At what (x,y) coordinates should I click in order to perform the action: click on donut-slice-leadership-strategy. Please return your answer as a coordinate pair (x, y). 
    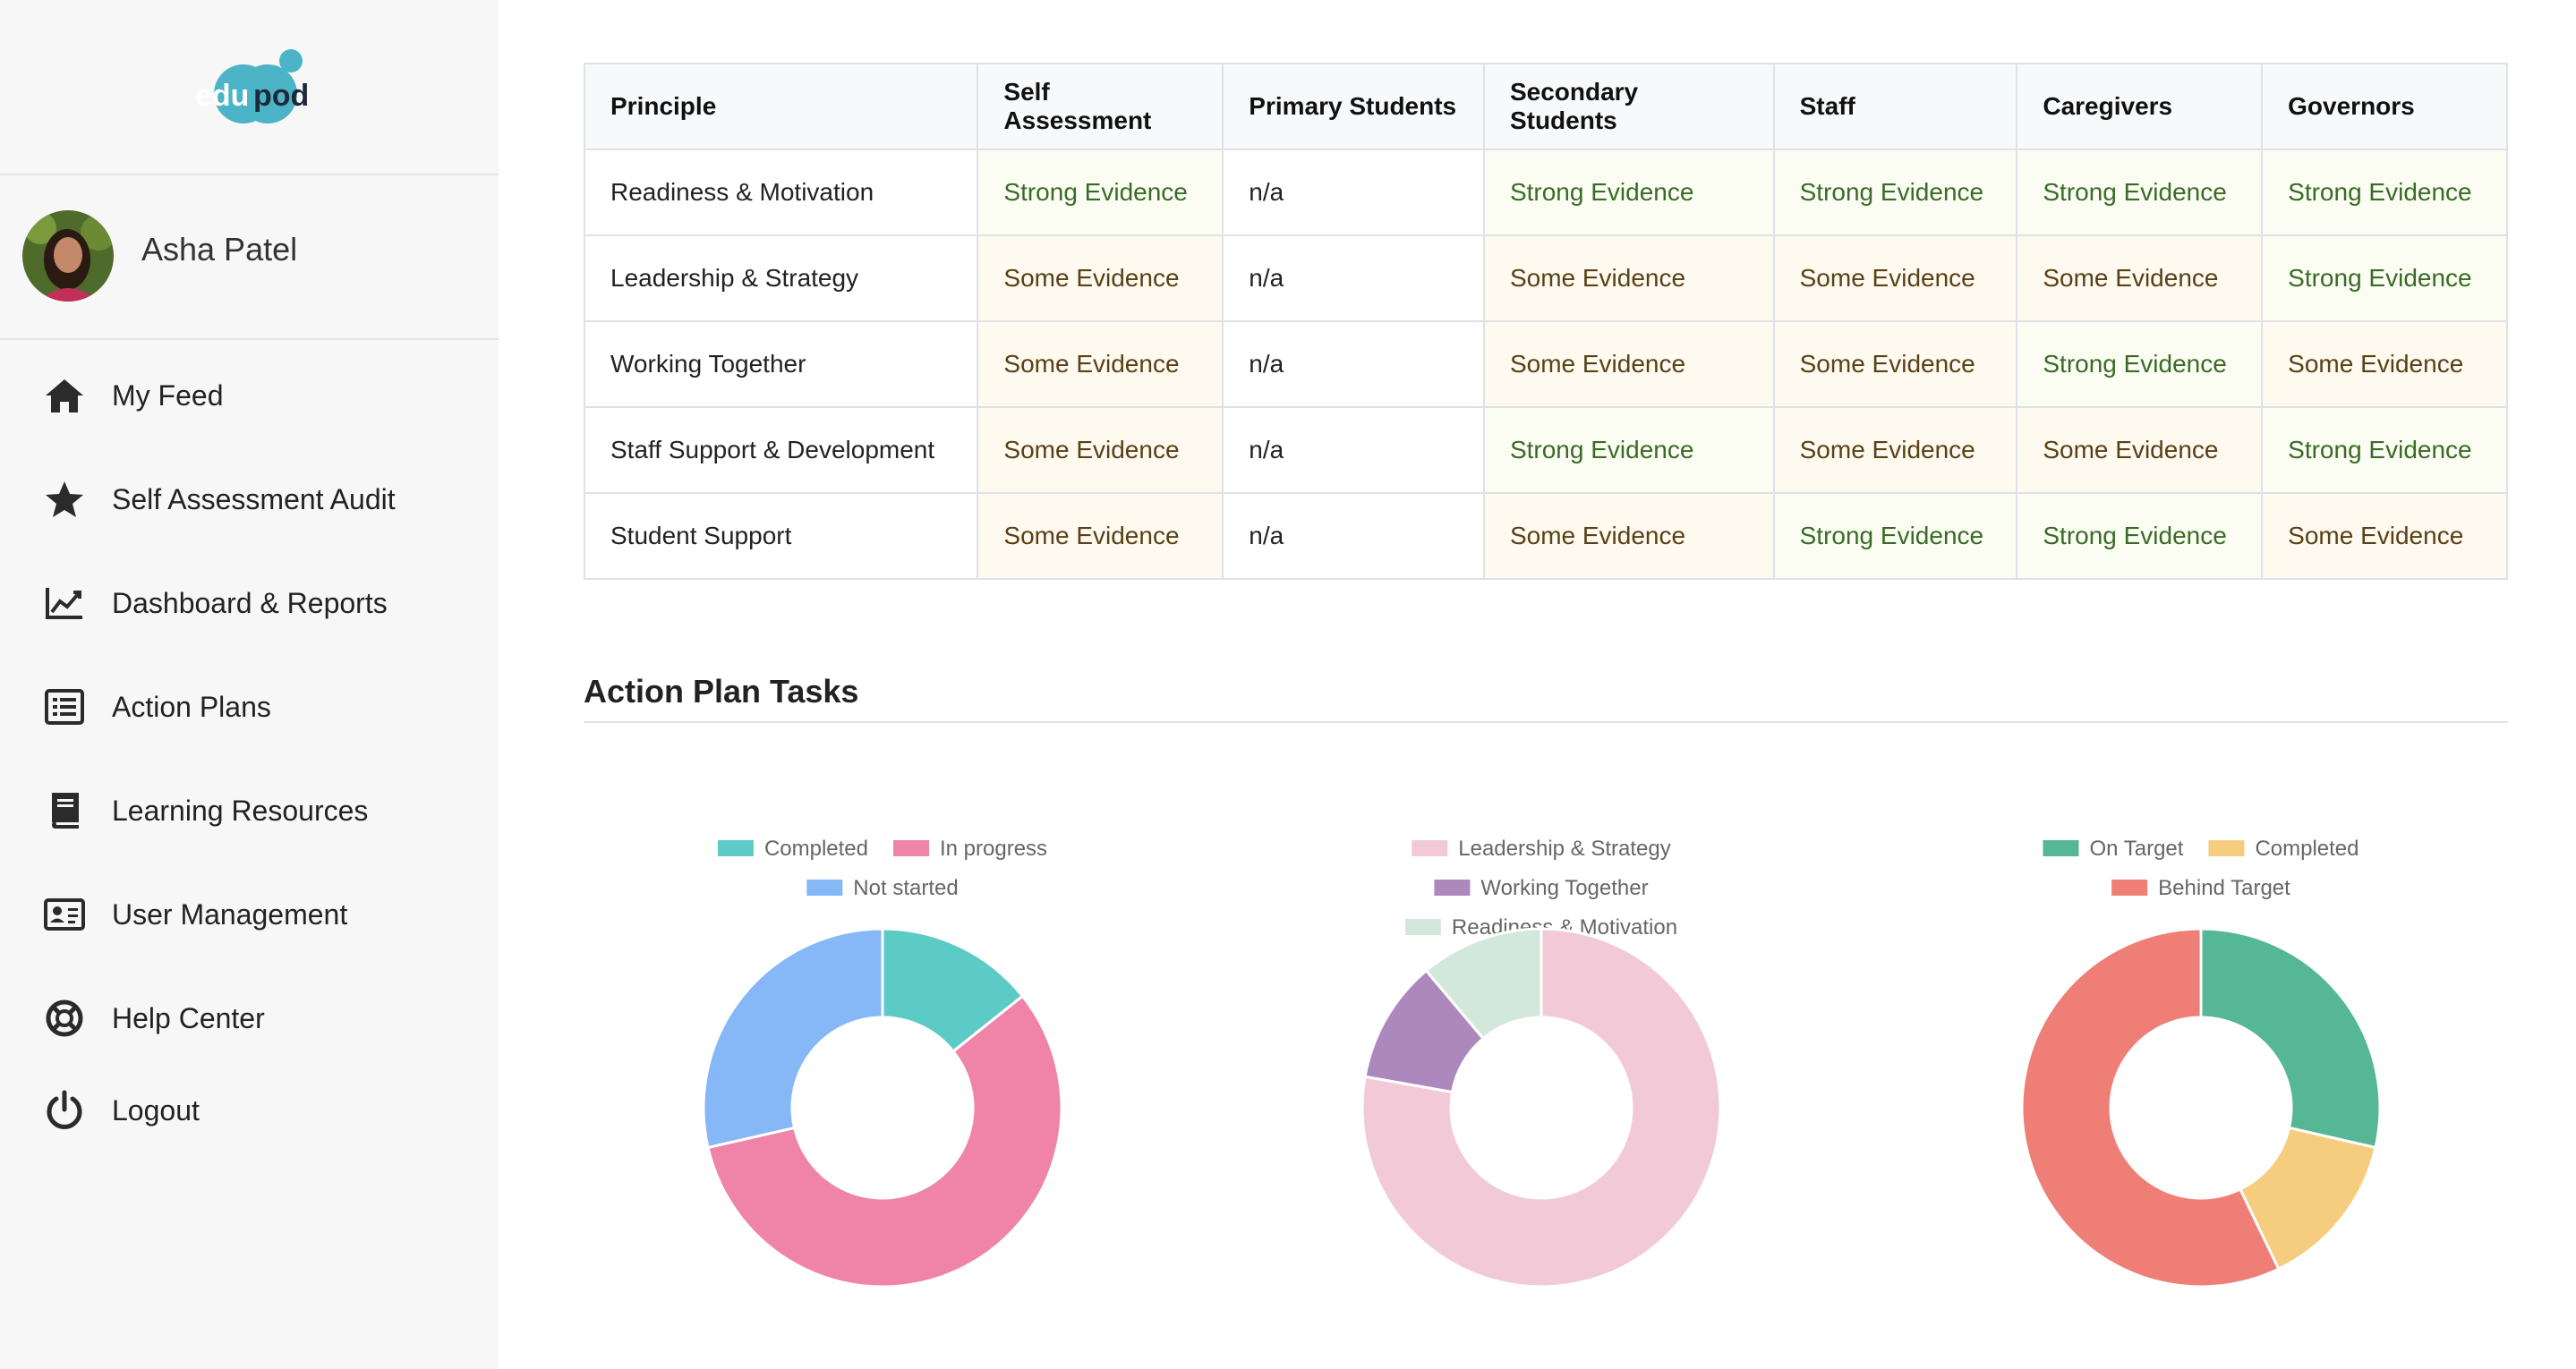
    Looking at the image, I should click on (1541, 1107).